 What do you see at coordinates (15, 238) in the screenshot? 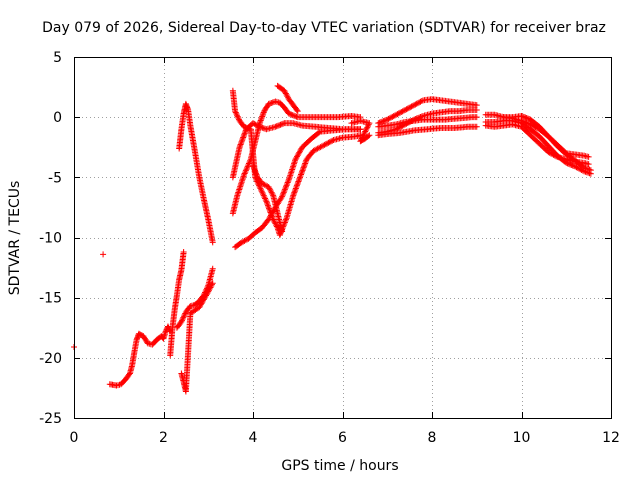
I see `y-axis-label: SDTVAR / TECUs` at bounding box center [15, 238].